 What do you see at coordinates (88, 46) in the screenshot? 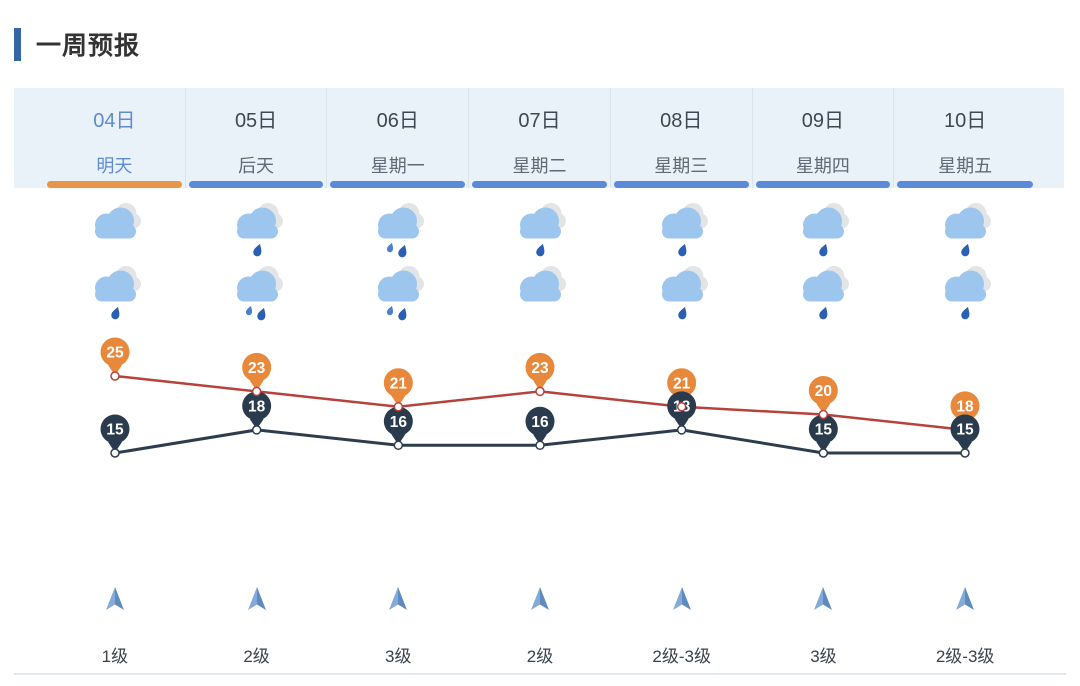
I see `page-title: 一周预报` at bounding box center [88, 46].